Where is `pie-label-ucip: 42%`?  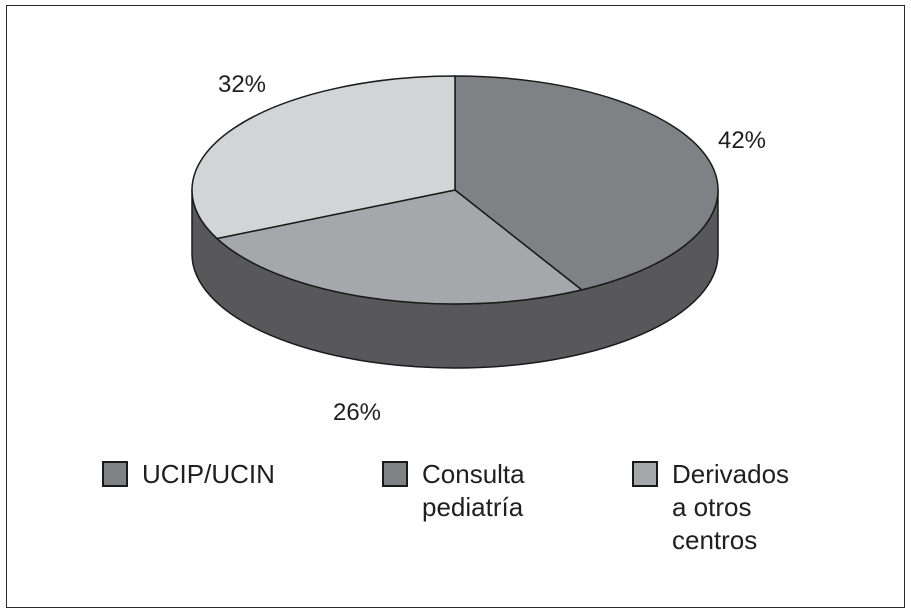
pie-label-ucip: 42% is located at coordinates (742, 140).